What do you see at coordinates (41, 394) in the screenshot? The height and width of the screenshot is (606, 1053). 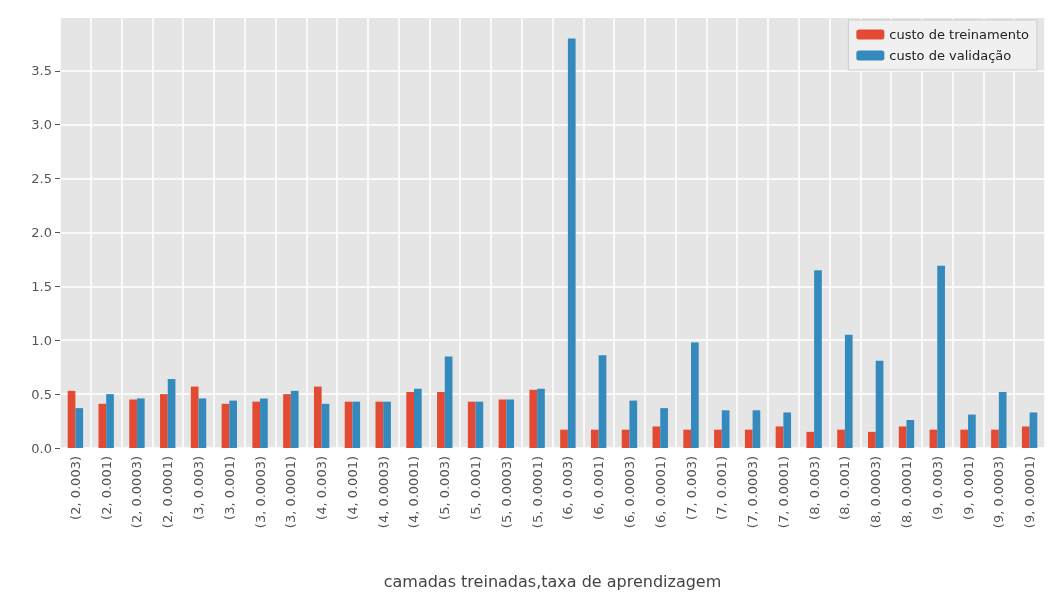 I see `y-tick-label: 0.5` at bounding box center [41, 394].